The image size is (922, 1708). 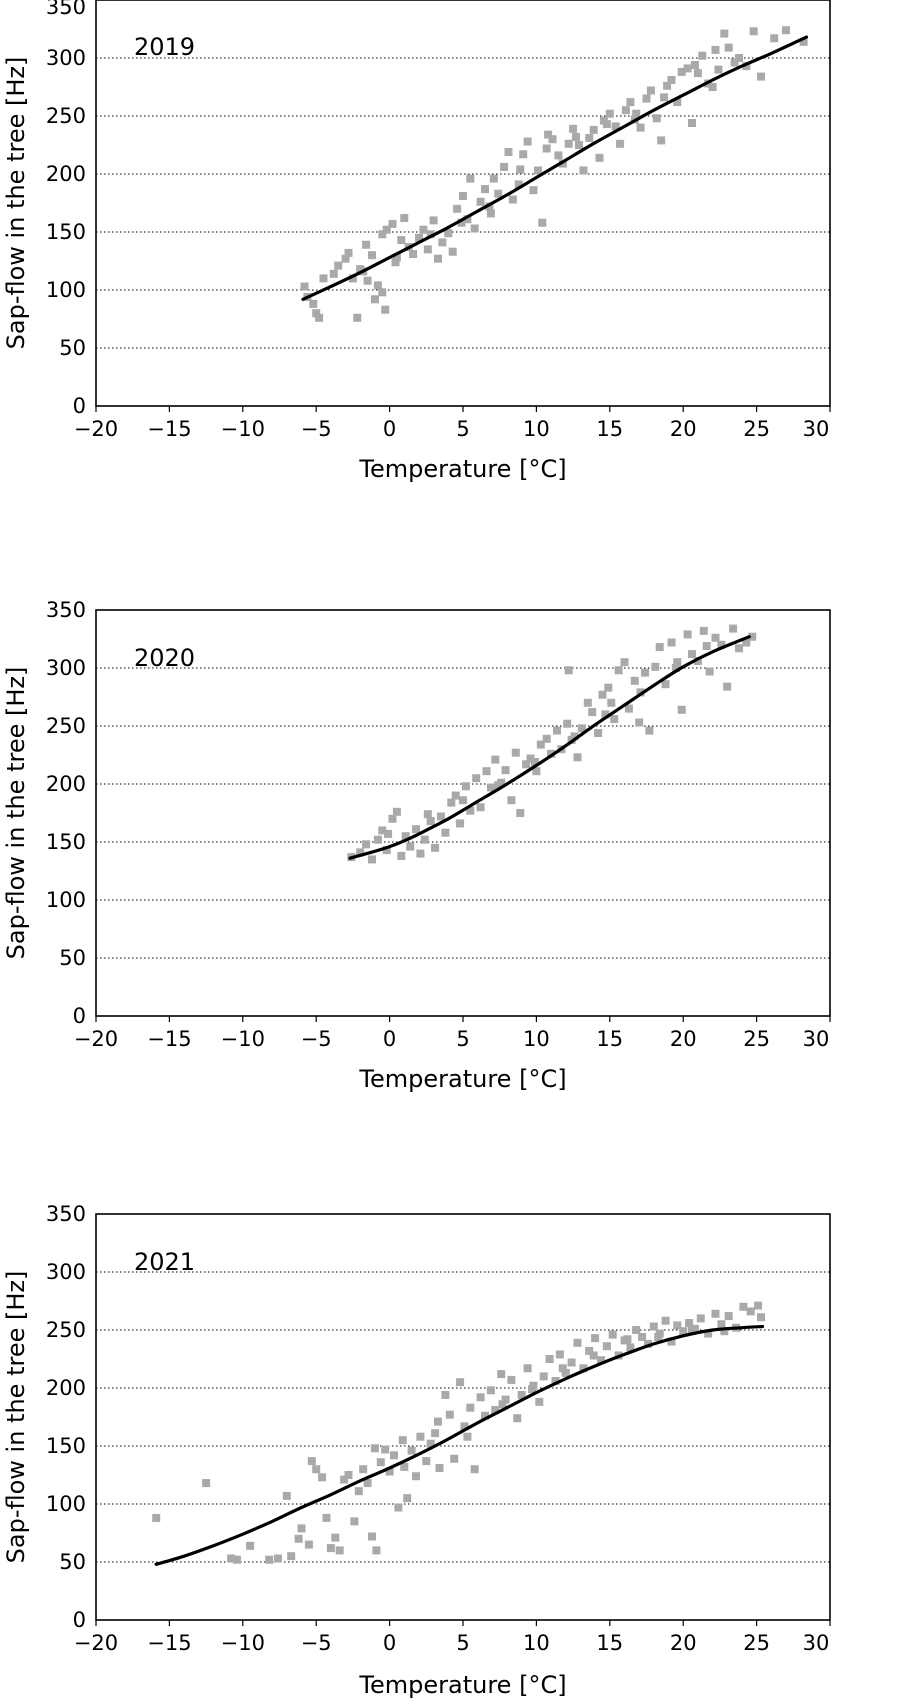 I want to click on panel-year-label: 2019, so click(x=164, y=47).